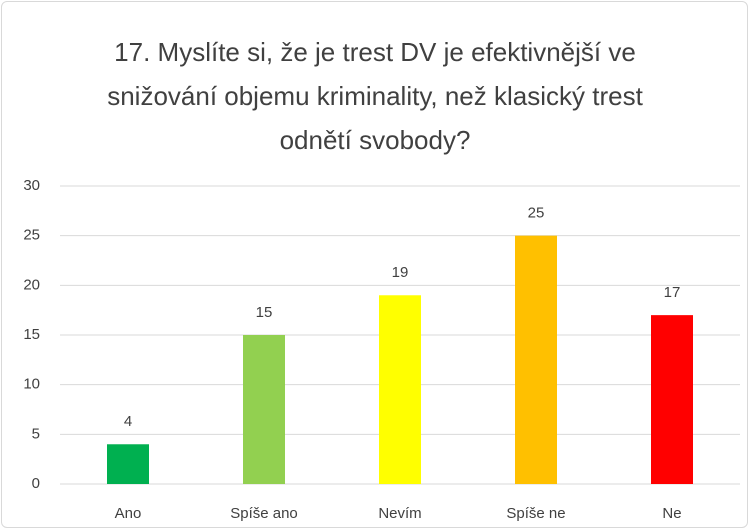  What do you see at coordinates (36, 433) in the screenshot?
I see `y-tick-label: 5` at bounding box center [36, 433].